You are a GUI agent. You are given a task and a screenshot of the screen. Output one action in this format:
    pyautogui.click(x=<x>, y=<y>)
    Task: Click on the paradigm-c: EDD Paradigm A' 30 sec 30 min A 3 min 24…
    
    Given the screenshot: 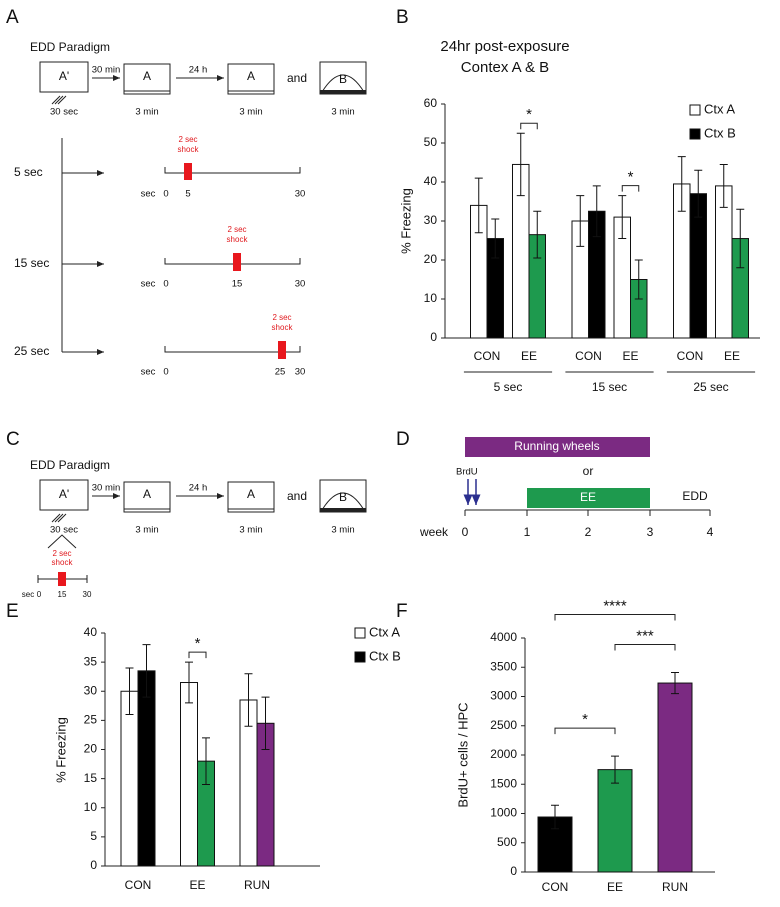 What is the action you would take?
    pyautogui.click(x=194, y=528)
    